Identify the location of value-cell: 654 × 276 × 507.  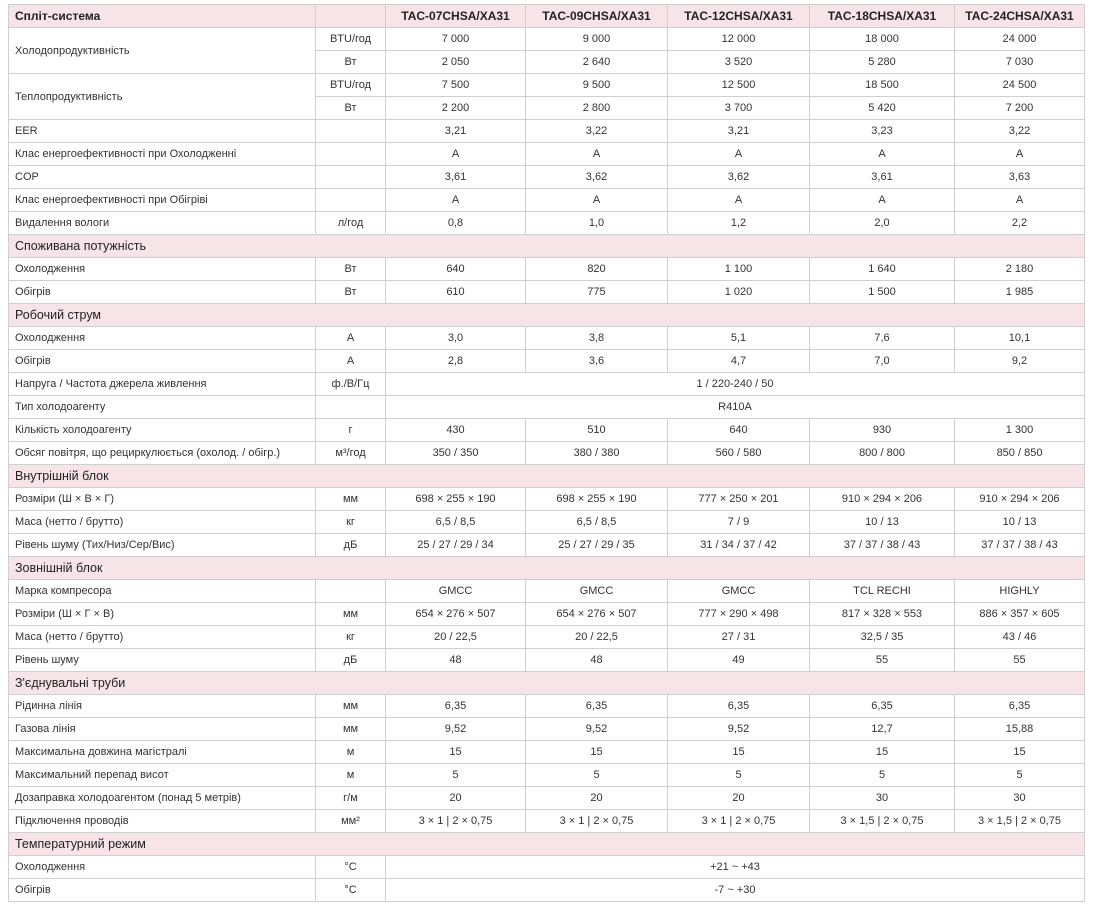
(596, 614).